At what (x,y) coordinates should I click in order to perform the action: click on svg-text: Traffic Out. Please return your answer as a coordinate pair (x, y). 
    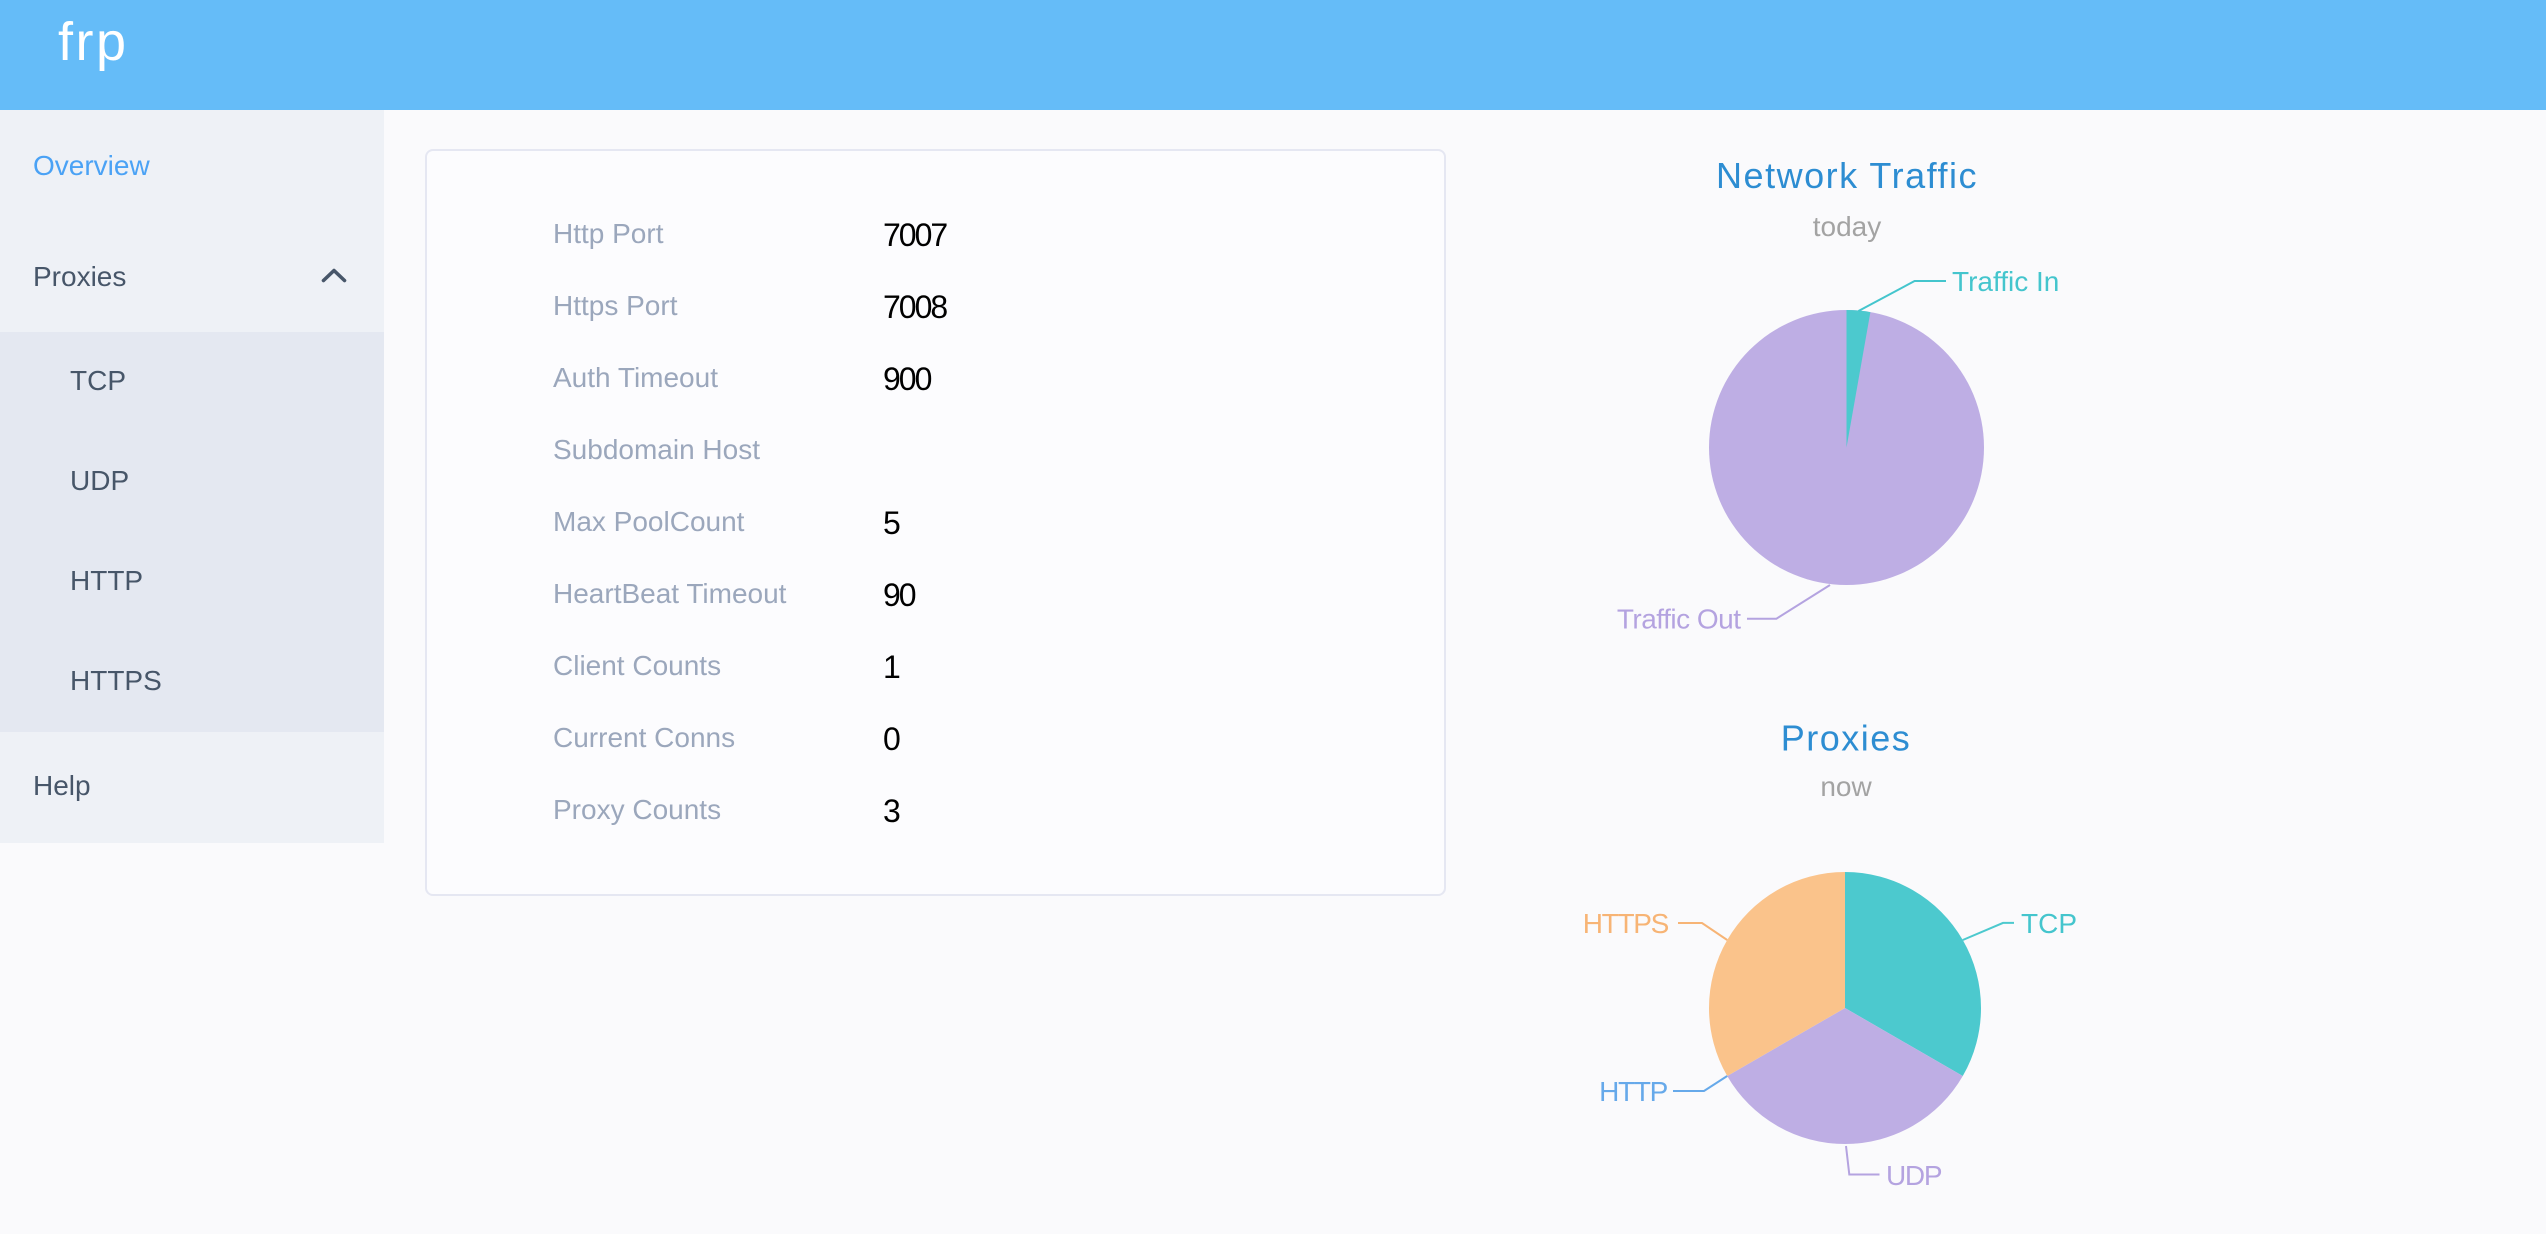
    Looking at the image, I should click on (1679, 619).